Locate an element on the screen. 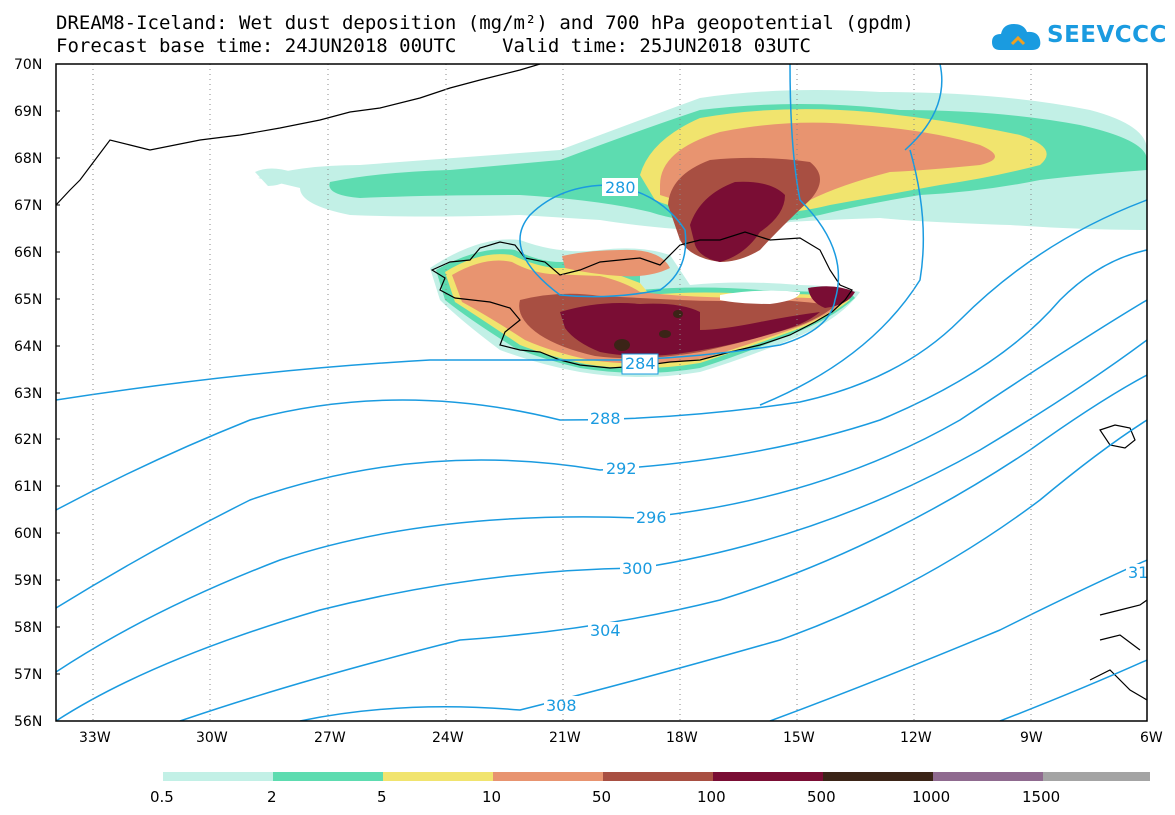  lon-label: 30W is located at coordinates (212, 738).